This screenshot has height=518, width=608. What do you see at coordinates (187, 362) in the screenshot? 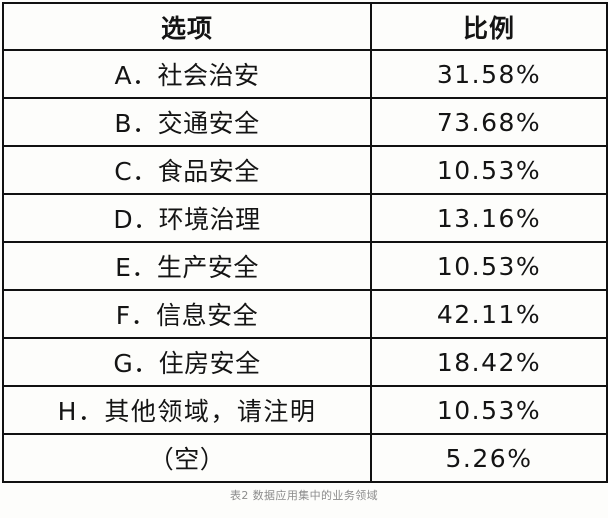
I see `cell-option: G．住房安全` at bounding box center [187, 362].